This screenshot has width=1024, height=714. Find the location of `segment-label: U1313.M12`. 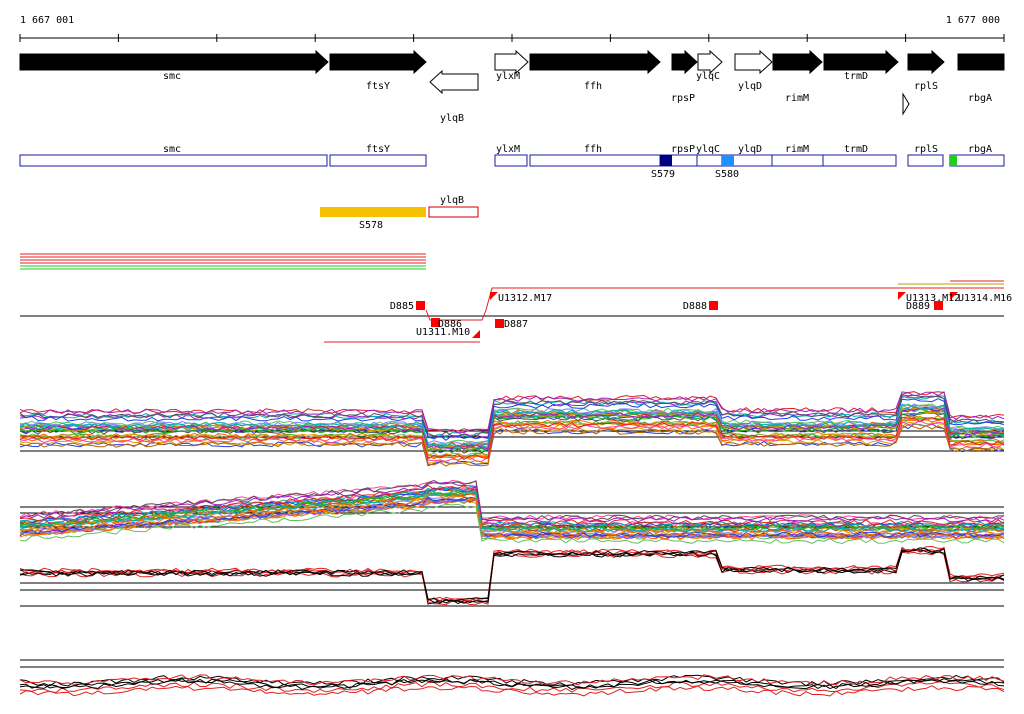

segment-label: U1313.M12 is located at coordinates (933, 298).